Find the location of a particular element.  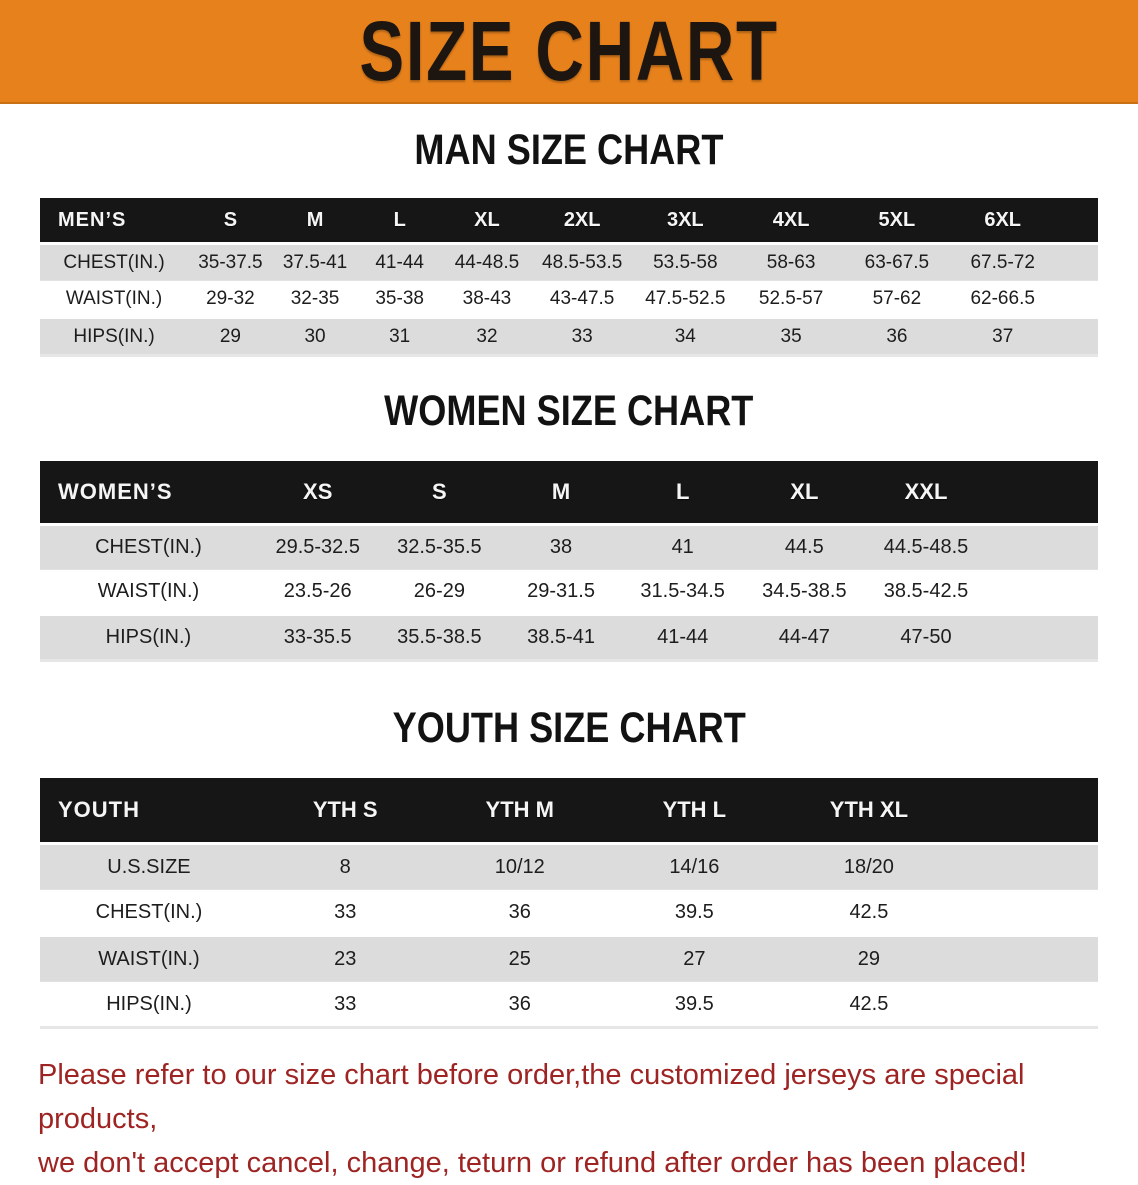

size-cell: 10/12 is located at coordinates (519, 866).